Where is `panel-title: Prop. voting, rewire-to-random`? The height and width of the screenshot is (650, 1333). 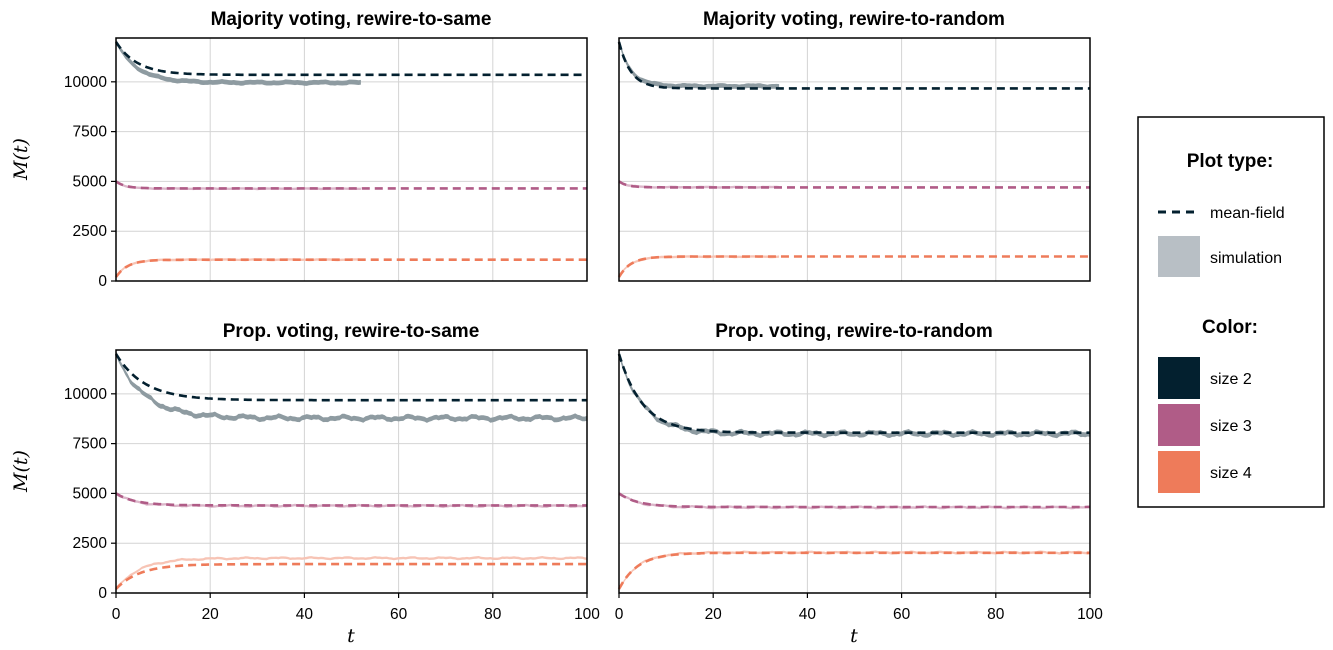 panel-title: Prop. voting, rewire-to-random is located at coordinates (854, 331).